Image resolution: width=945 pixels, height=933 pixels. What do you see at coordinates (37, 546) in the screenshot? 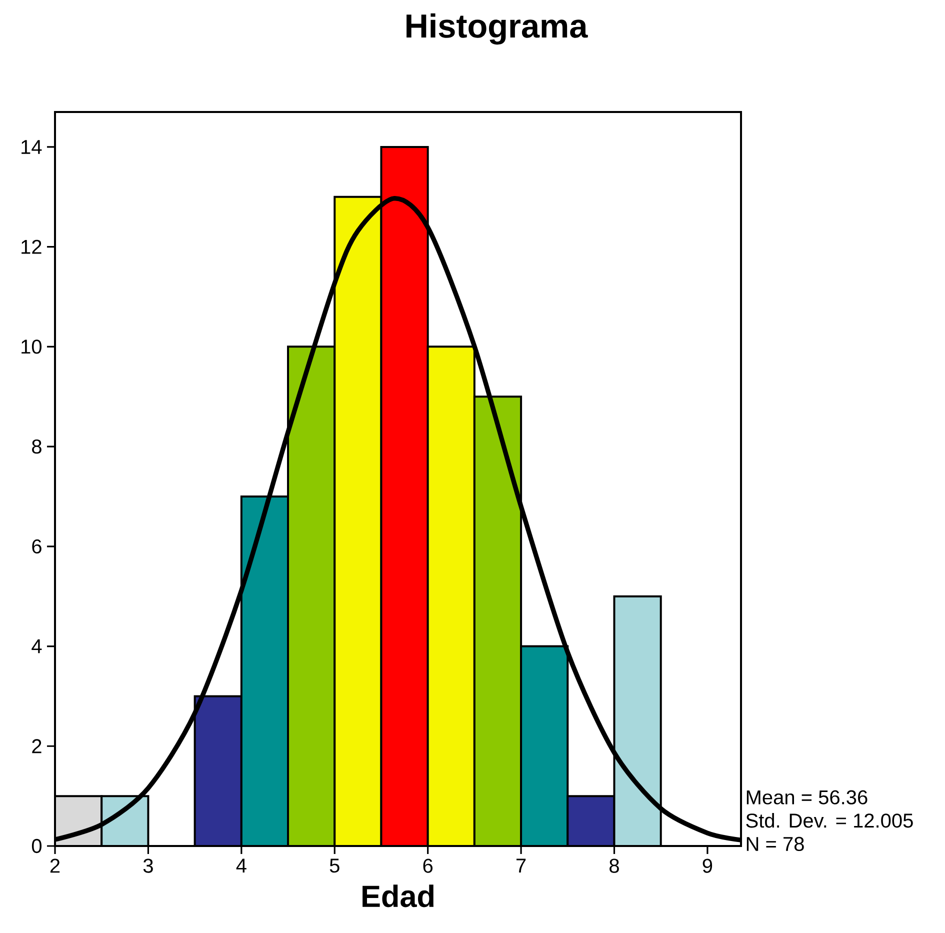
I see `y-tick-label: 6` at bounding box center [37, 546].